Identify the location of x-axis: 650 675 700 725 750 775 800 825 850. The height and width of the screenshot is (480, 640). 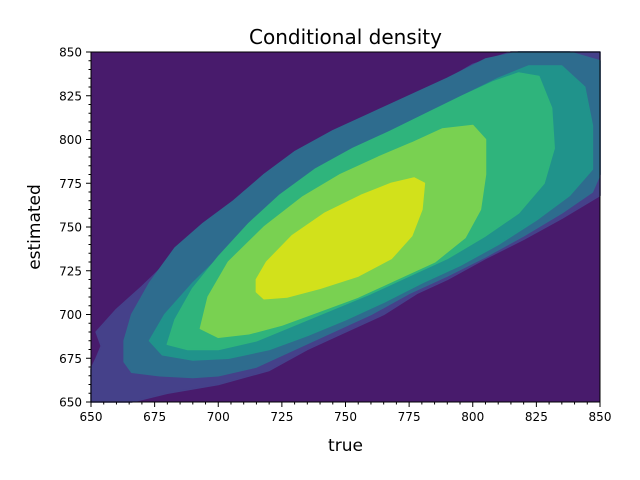
(346, 413).